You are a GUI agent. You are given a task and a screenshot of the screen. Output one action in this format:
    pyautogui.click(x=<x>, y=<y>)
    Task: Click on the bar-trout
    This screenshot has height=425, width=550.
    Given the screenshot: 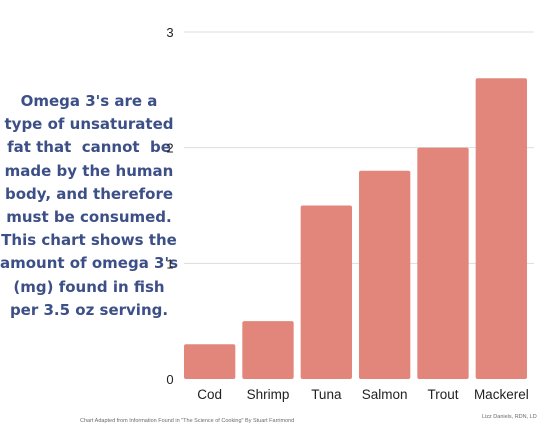 What is the action you would take?
    pyautogui.click(x=443, y=263)
    